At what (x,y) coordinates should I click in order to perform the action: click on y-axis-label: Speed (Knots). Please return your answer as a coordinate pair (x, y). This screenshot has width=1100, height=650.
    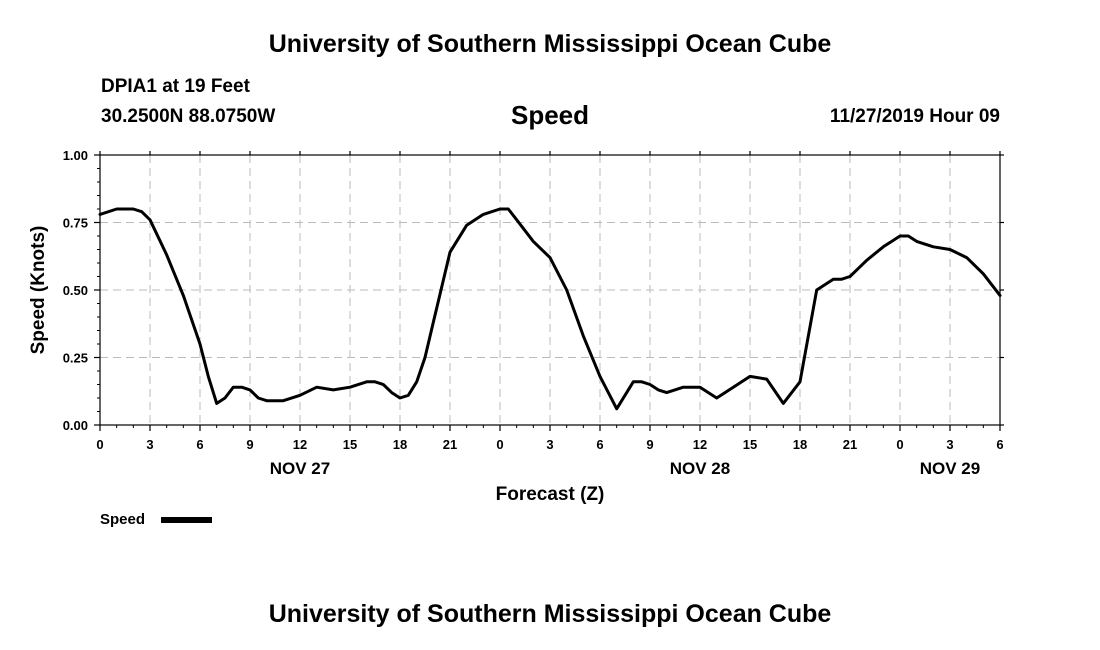
    Looking at the image, I should click on (38, 290).